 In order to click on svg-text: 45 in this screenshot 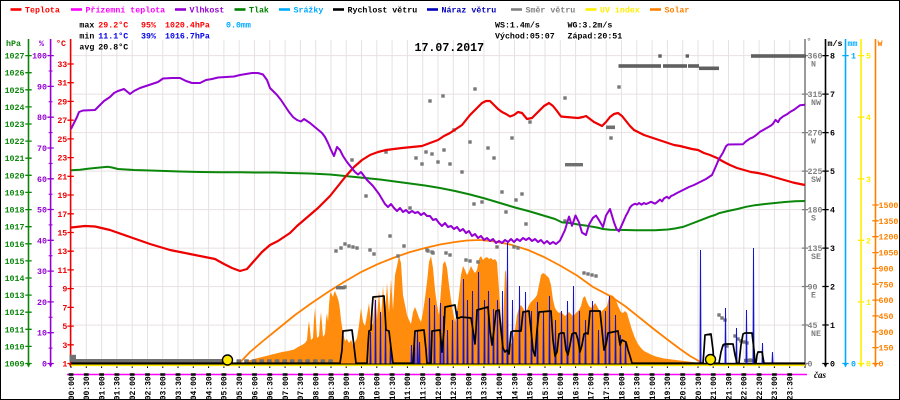, I will do `click(813, 326)`.